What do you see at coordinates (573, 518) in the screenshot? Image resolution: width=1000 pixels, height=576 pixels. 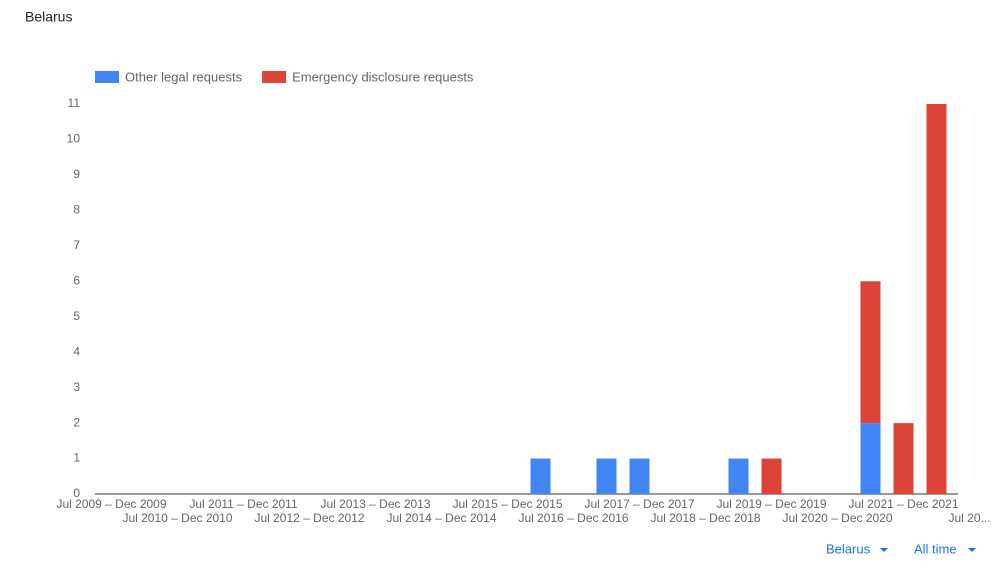 I see `x-tick-label: Jul 2016 – Dec 2016` at bounding box center [573, 518].